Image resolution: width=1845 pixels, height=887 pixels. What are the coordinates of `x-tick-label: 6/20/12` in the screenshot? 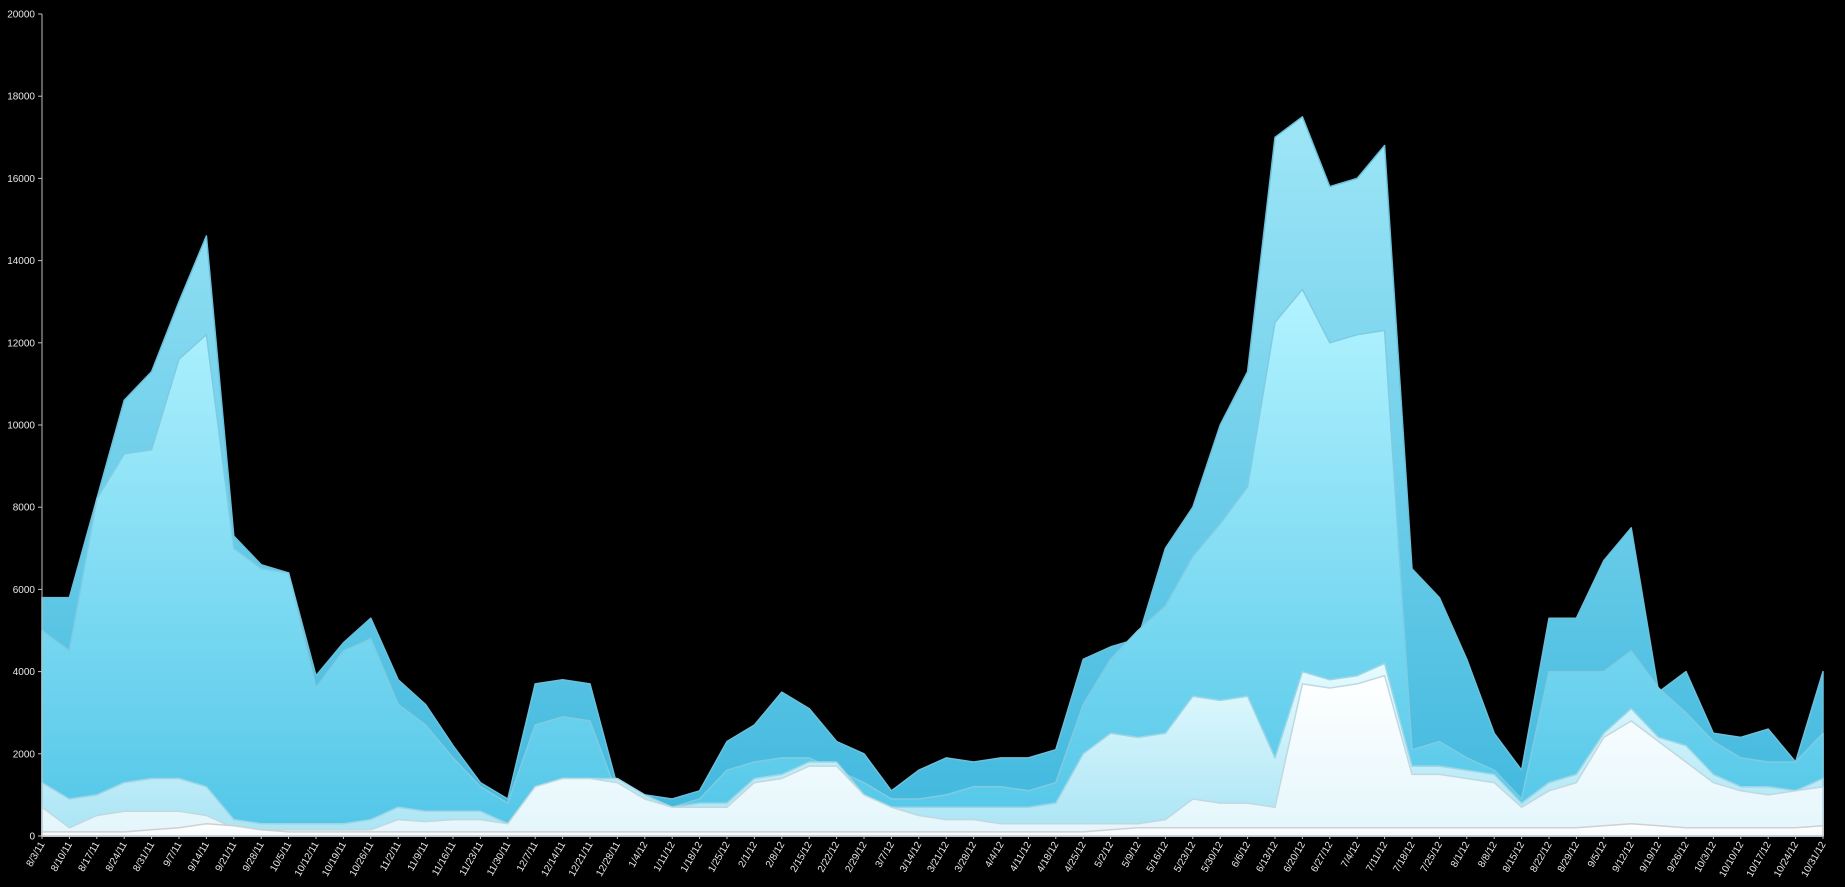 It's located at (1295, 857).